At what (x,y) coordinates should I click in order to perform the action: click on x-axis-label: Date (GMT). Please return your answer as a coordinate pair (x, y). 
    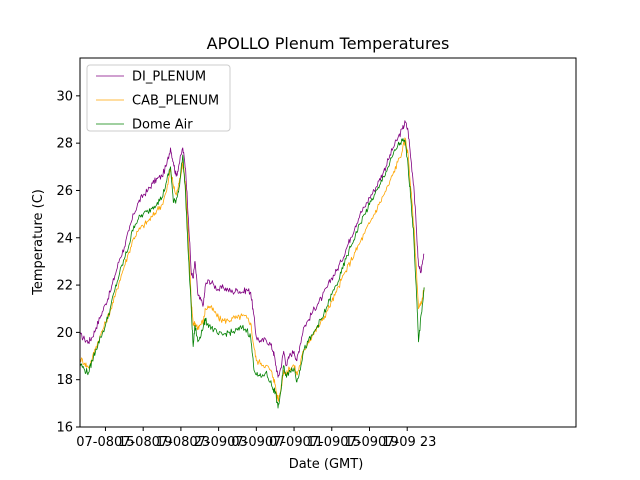
    Looking at the image, I should click on (326, 464).